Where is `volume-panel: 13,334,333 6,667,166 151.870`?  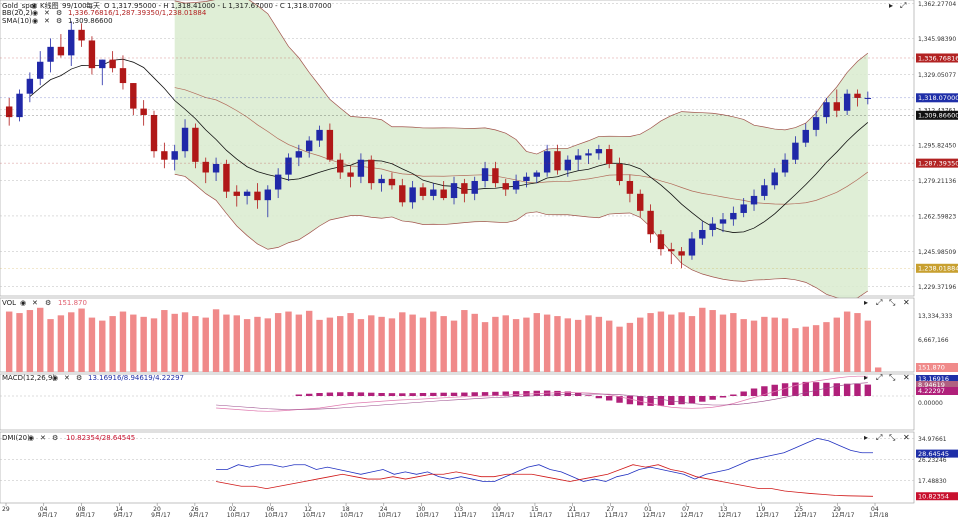
volume-panel: 13,334,333 6,667,166 151.870 is located at coordinates (479, 335).